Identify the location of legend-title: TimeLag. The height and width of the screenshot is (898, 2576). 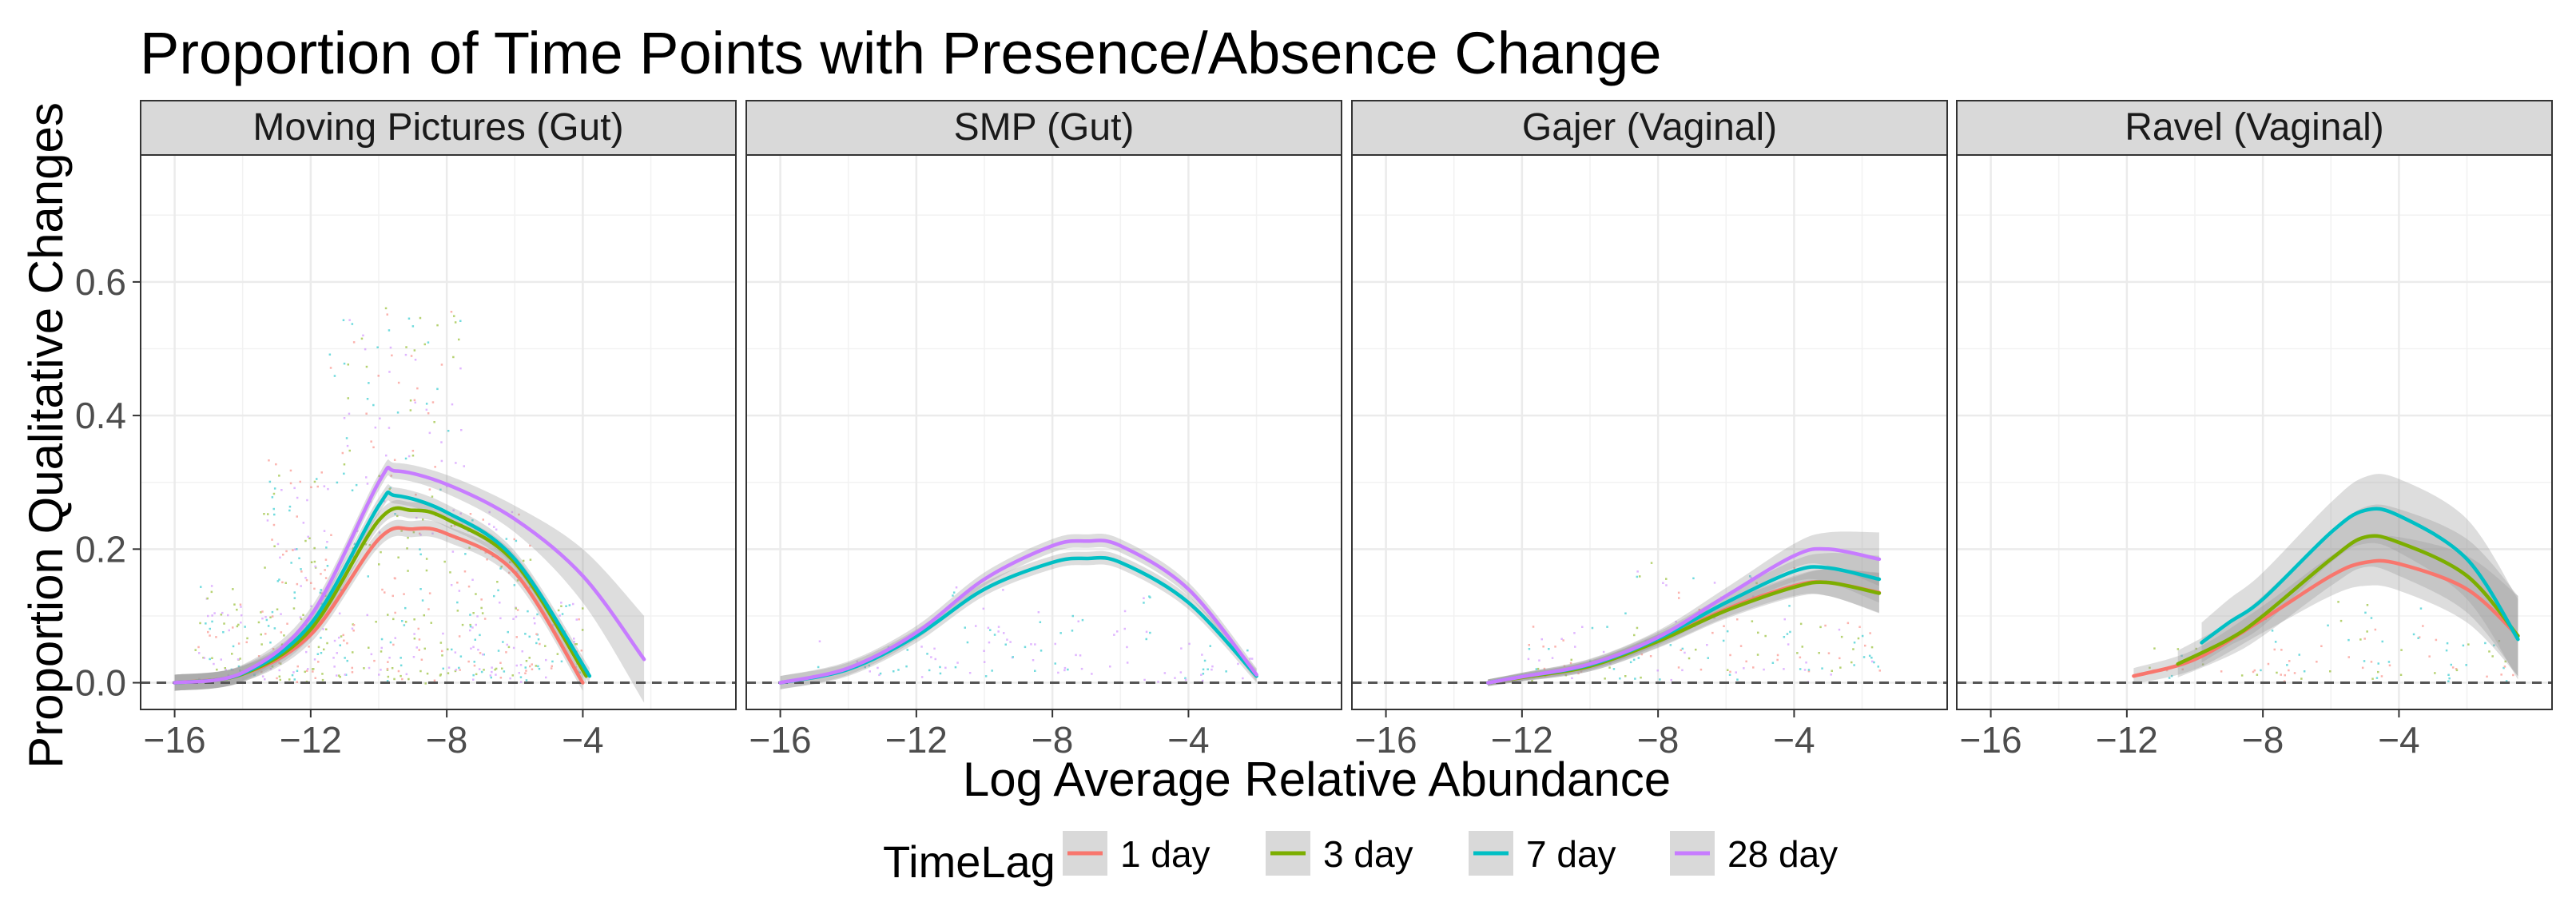
(969, 861).